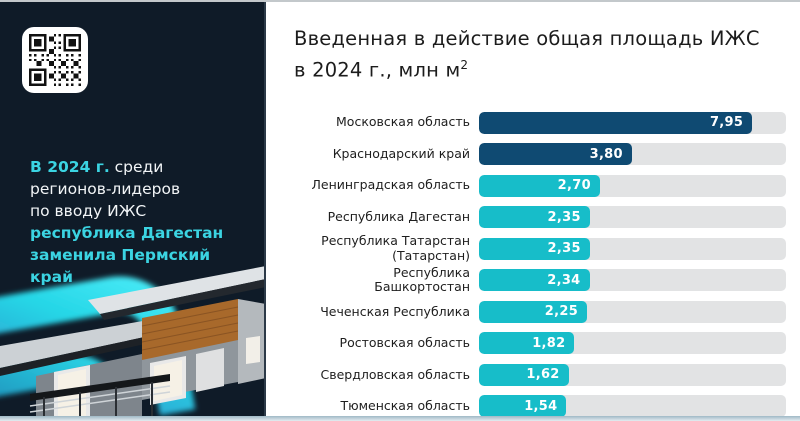 This screenshot has width=800, height=421. What do you see at coordinates (395, 311) in the screenshot?
I see `bar-category-label: Чеченская Республика` at bounding box center [395, 311].